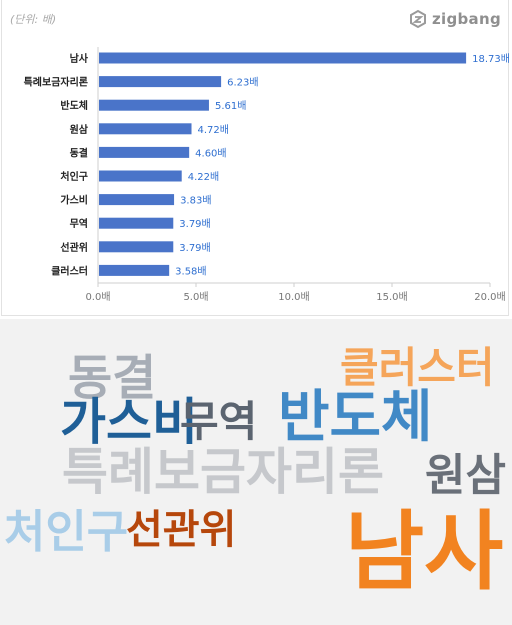 Image resolution: width=512 pixels, height=625 pixels. What do you see at coordinates (391, 297) in the screenshot?
I see `x-tick-label: 15.0배` at bounding box center [391, 297].